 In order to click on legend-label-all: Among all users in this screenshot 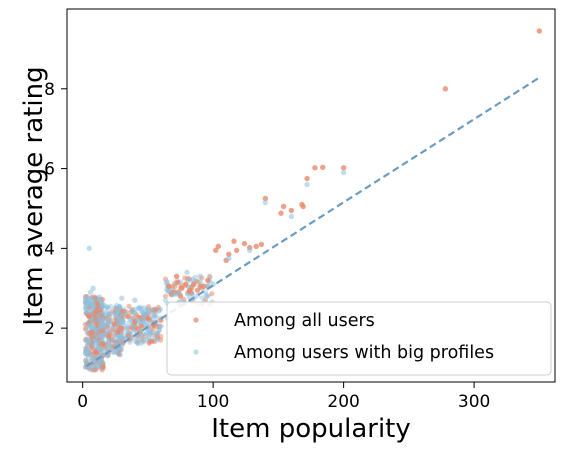, I will do `click(304, 321)`.